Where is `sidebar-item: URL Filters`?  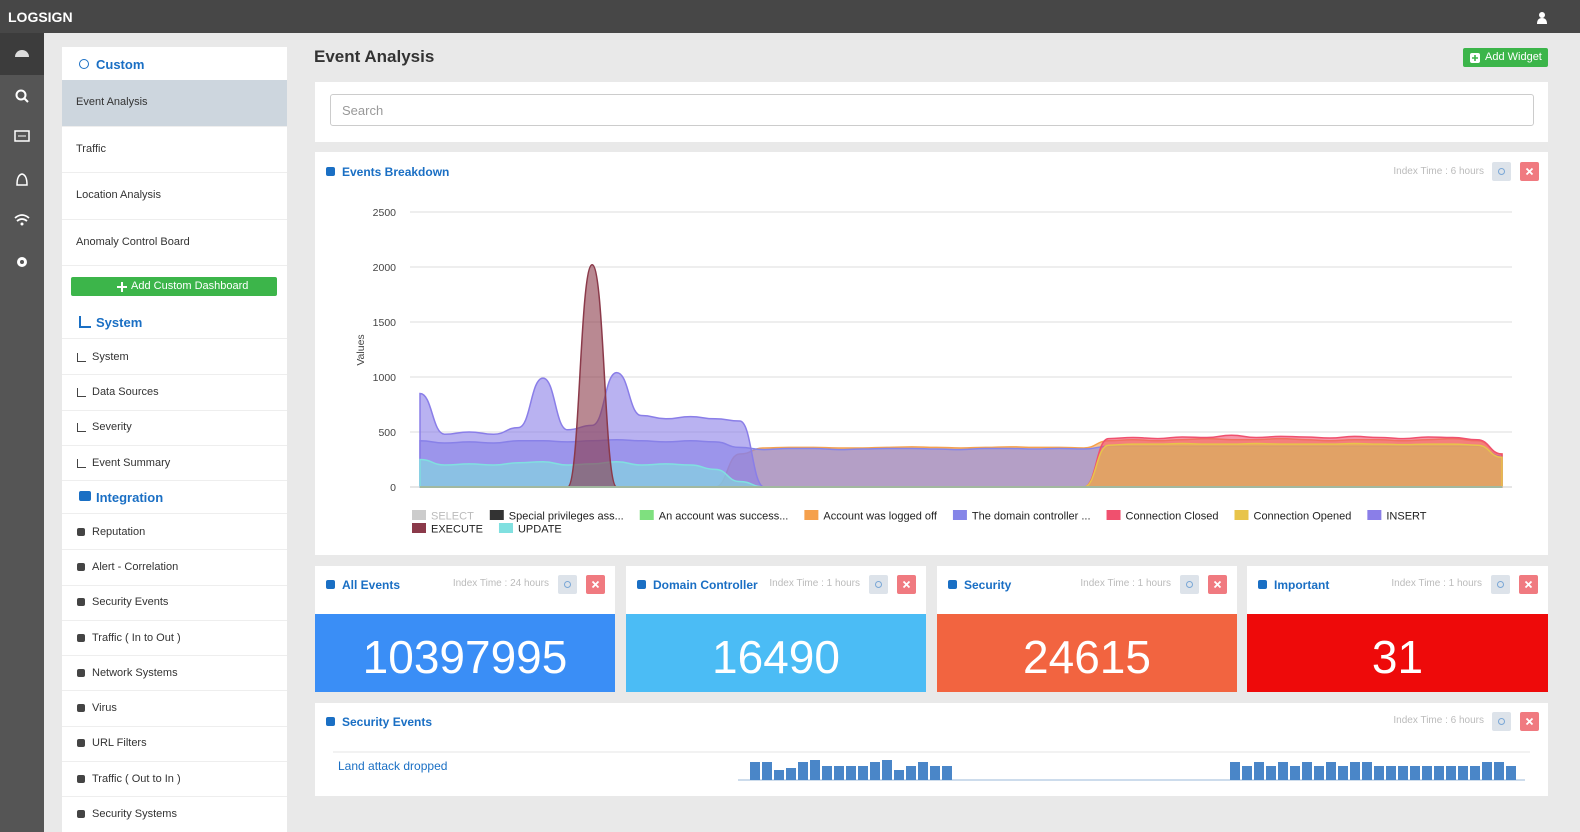 sidebar-item: URL Filters is located at coordinates (174, 745).